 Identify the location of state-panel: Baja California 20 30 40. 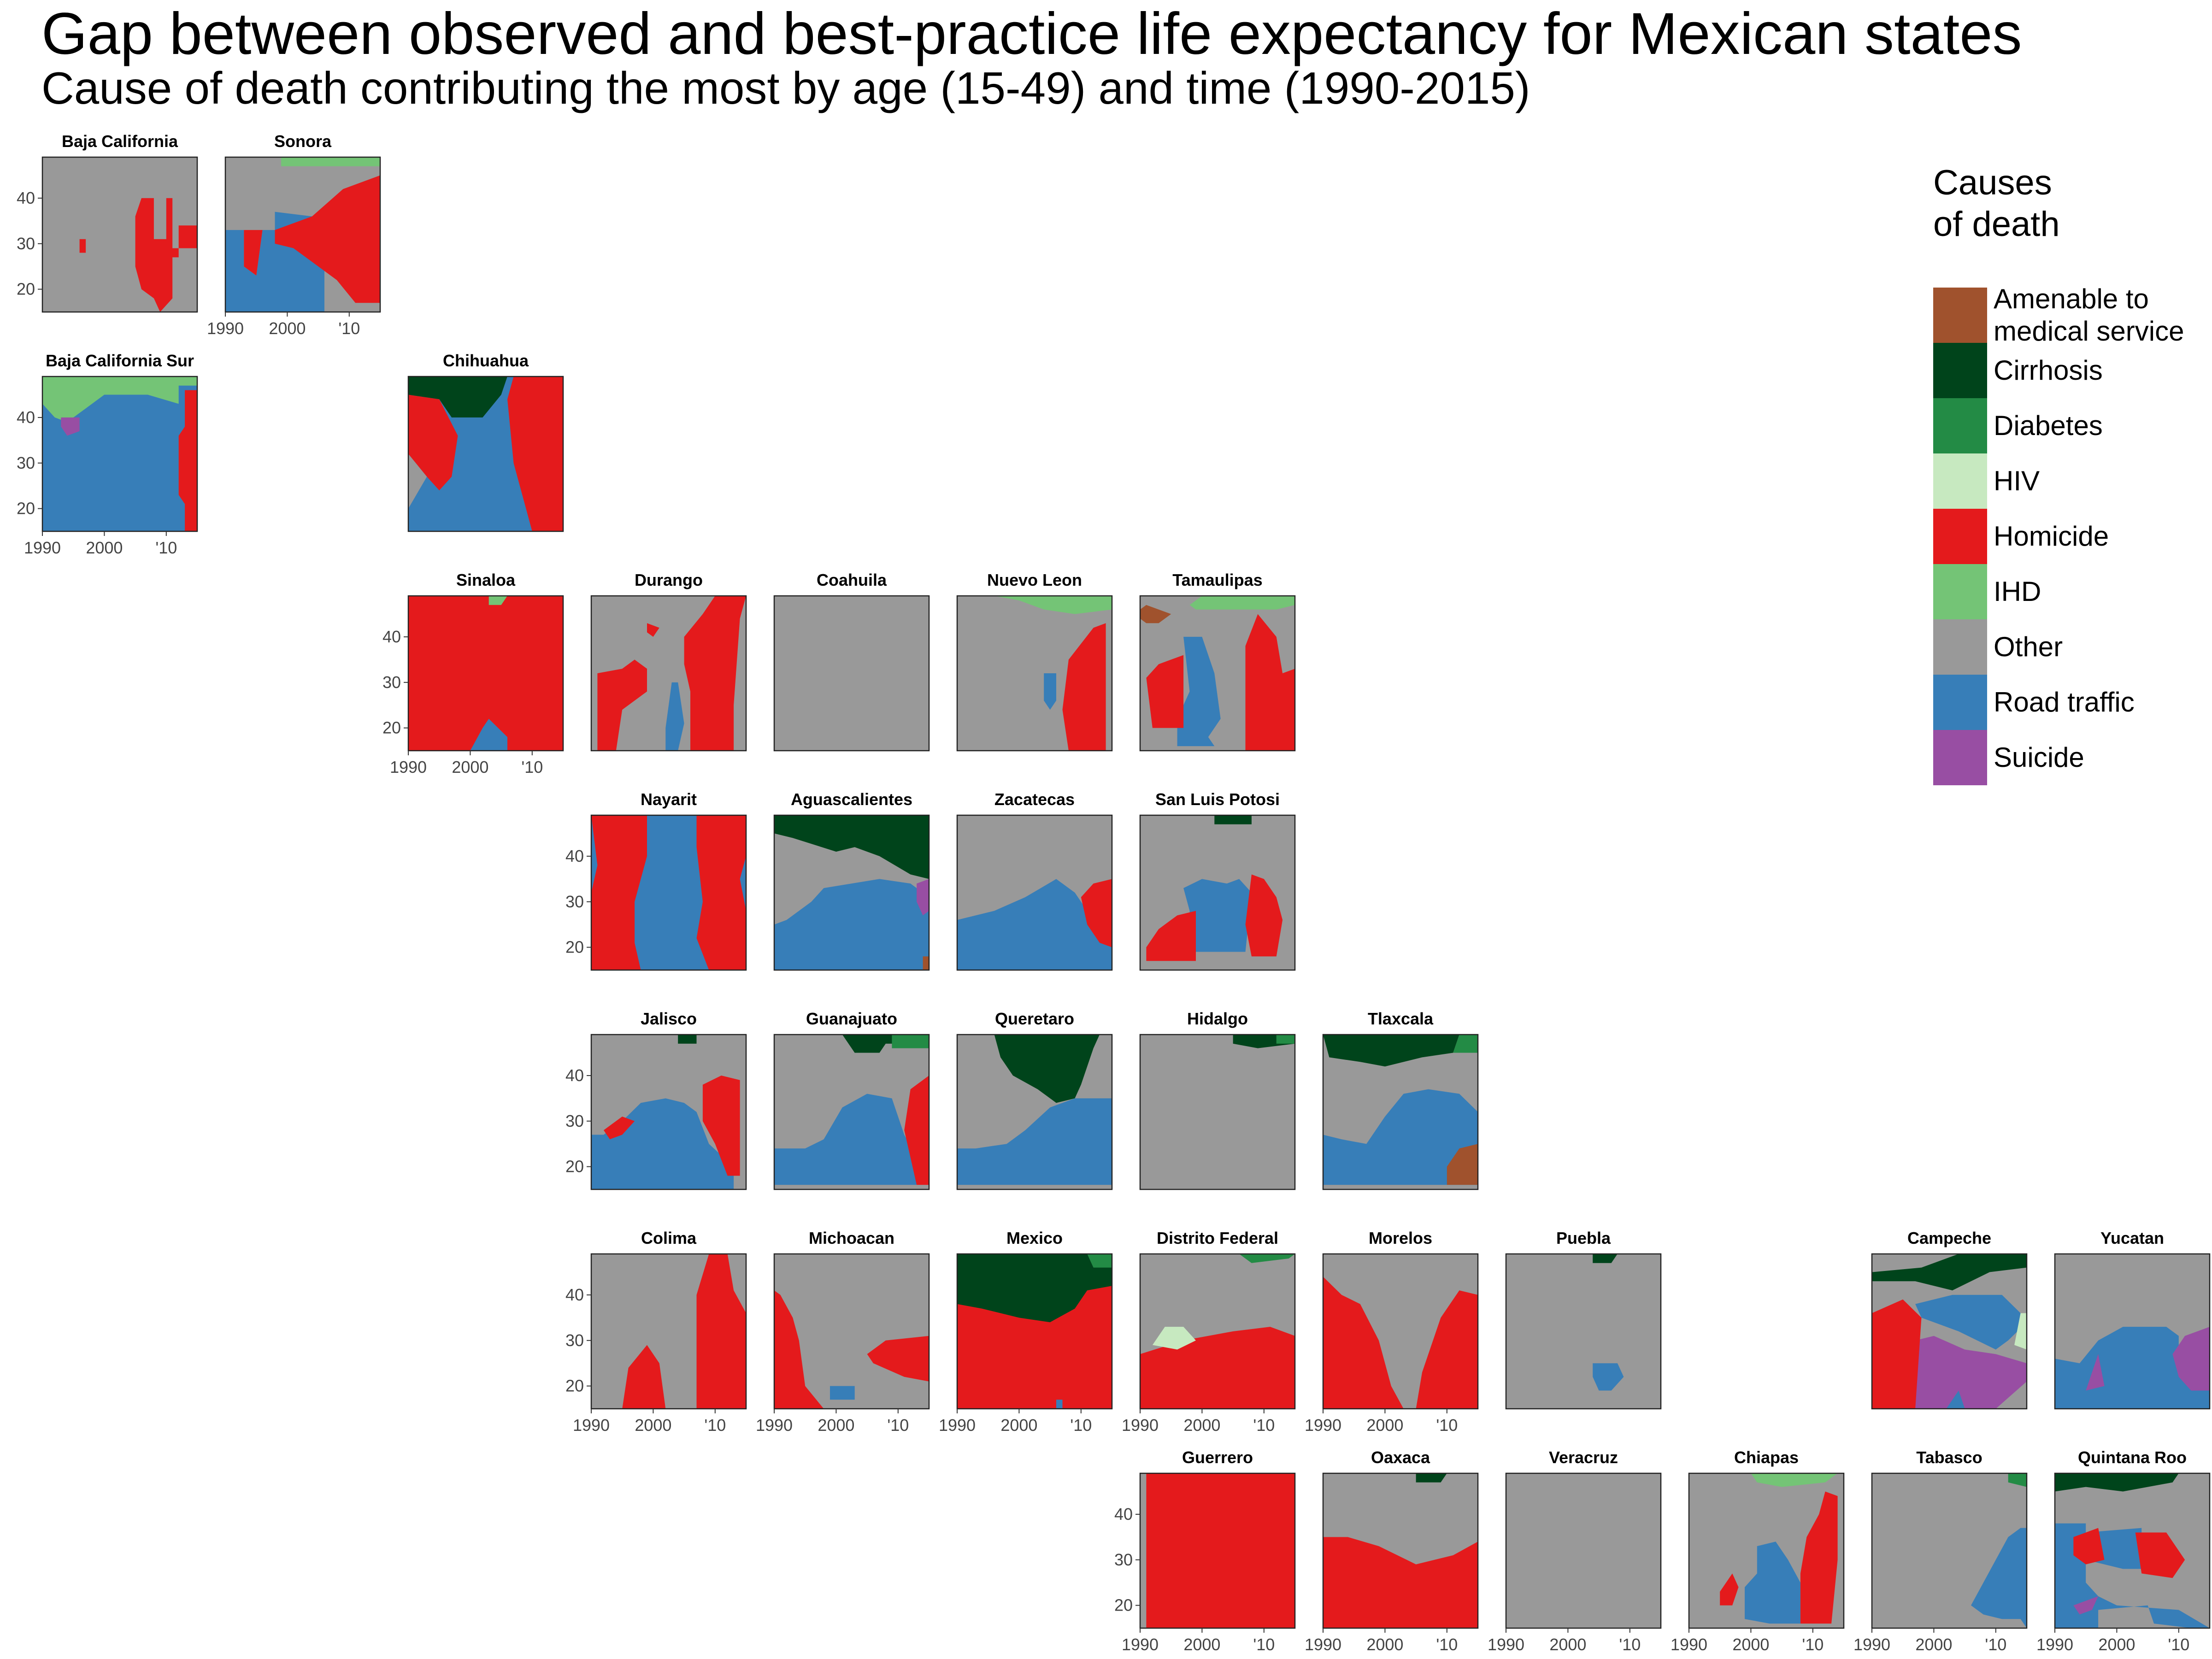
(107, 222).